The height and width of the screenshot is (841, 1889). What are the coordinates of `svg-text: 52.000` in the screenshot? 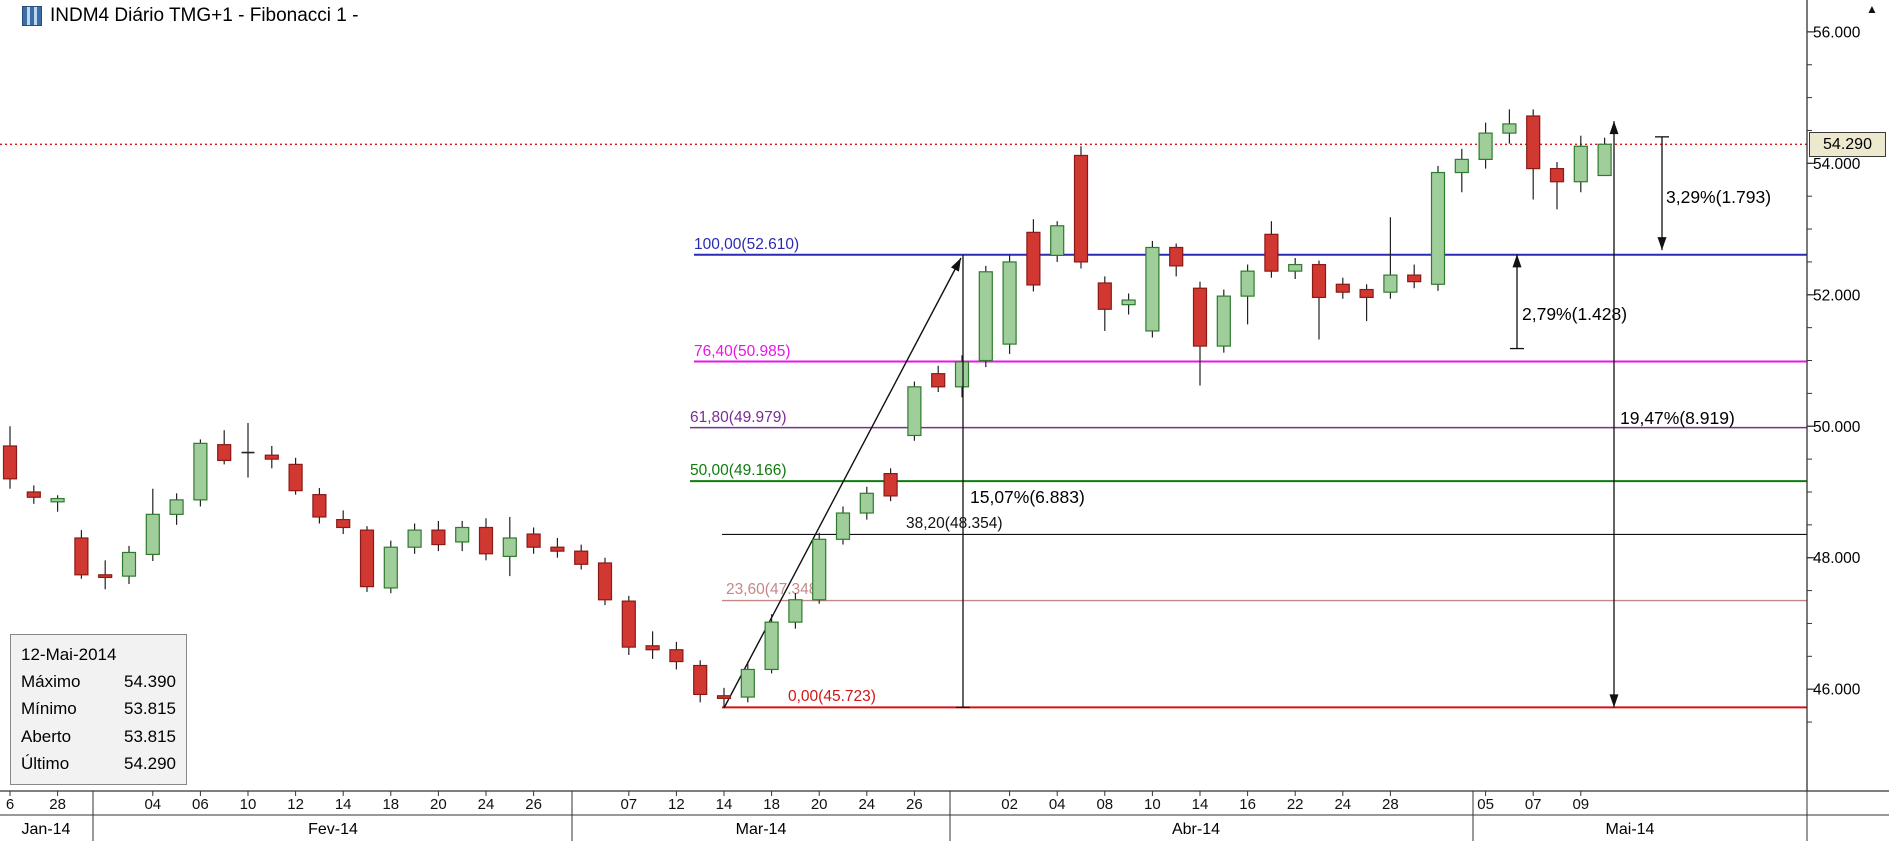 It's located at (1837, 295).